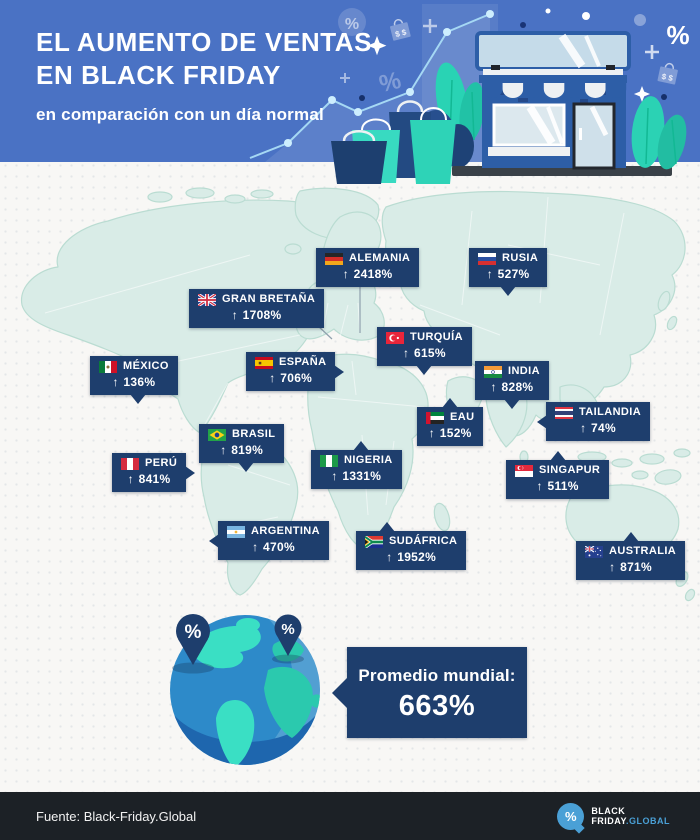 This screenshot has width=700, height=840. What do you see at coordinates (436, 337) in the screenshot?
I see `country-name: TURQUÍA` at bounding box center [436, 337].